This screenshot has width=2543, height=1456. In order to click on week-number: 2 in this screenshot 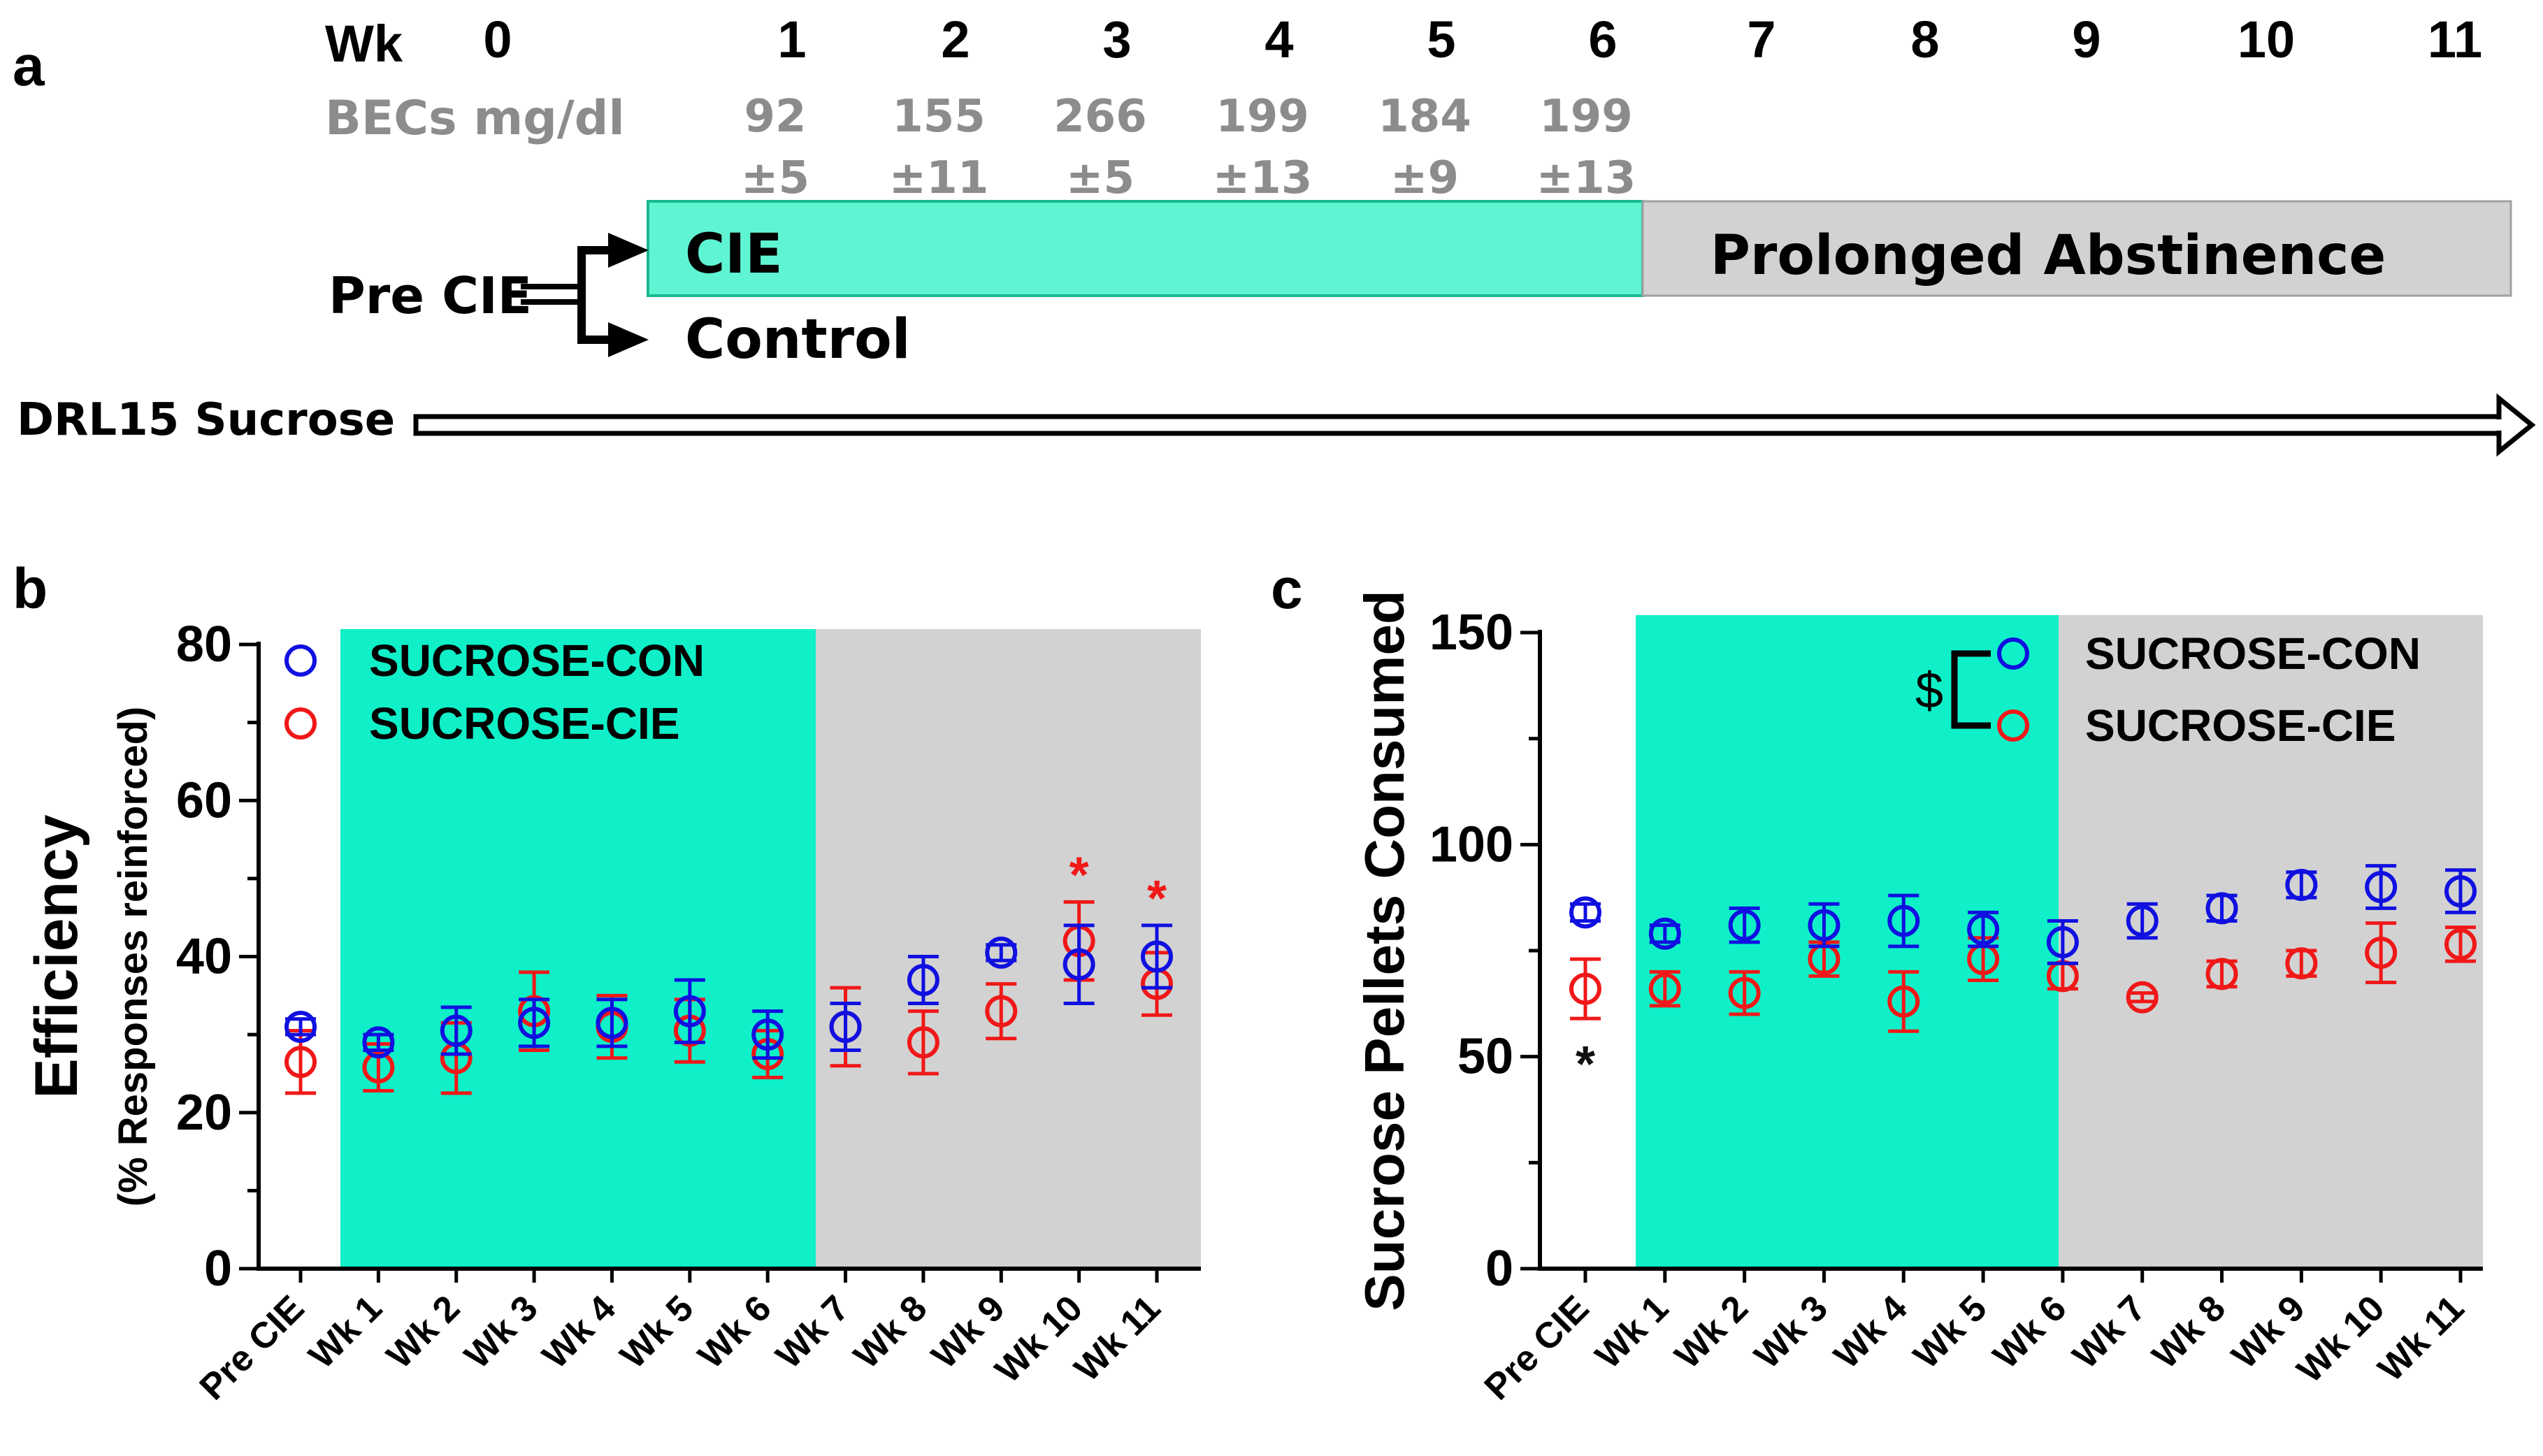, I will do `click(956, 40)`.